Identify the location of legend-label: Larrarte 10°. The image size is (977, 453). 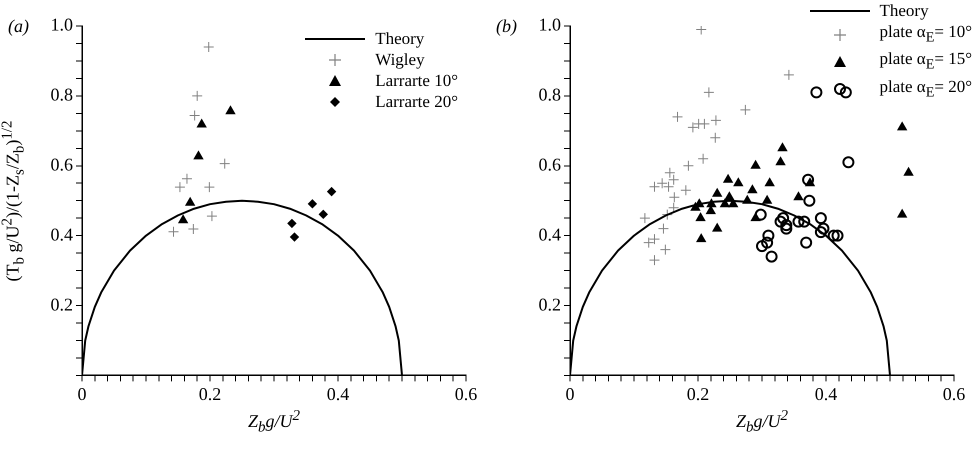
(416, 80).